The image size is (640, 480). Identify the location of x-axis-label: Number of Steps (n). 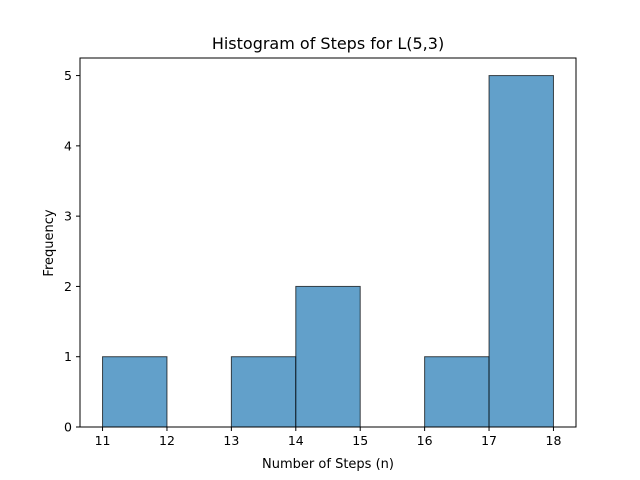
(328, 464).